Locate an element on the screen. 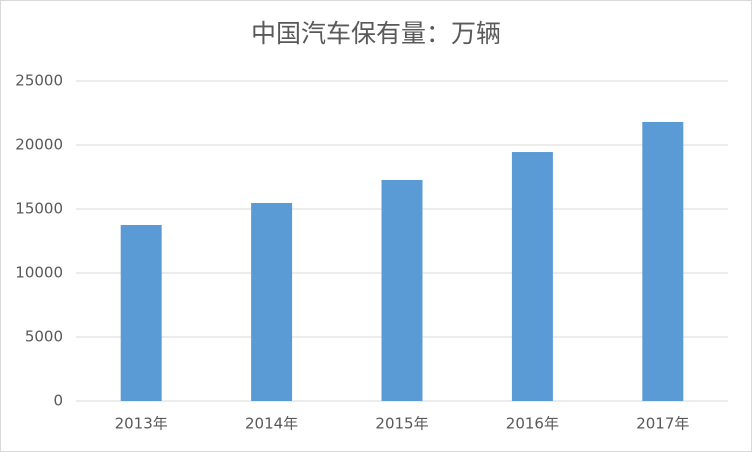 This screenshot has height=452, width=752. y-tick-label: 20000 is located at coordinates (39, 145).